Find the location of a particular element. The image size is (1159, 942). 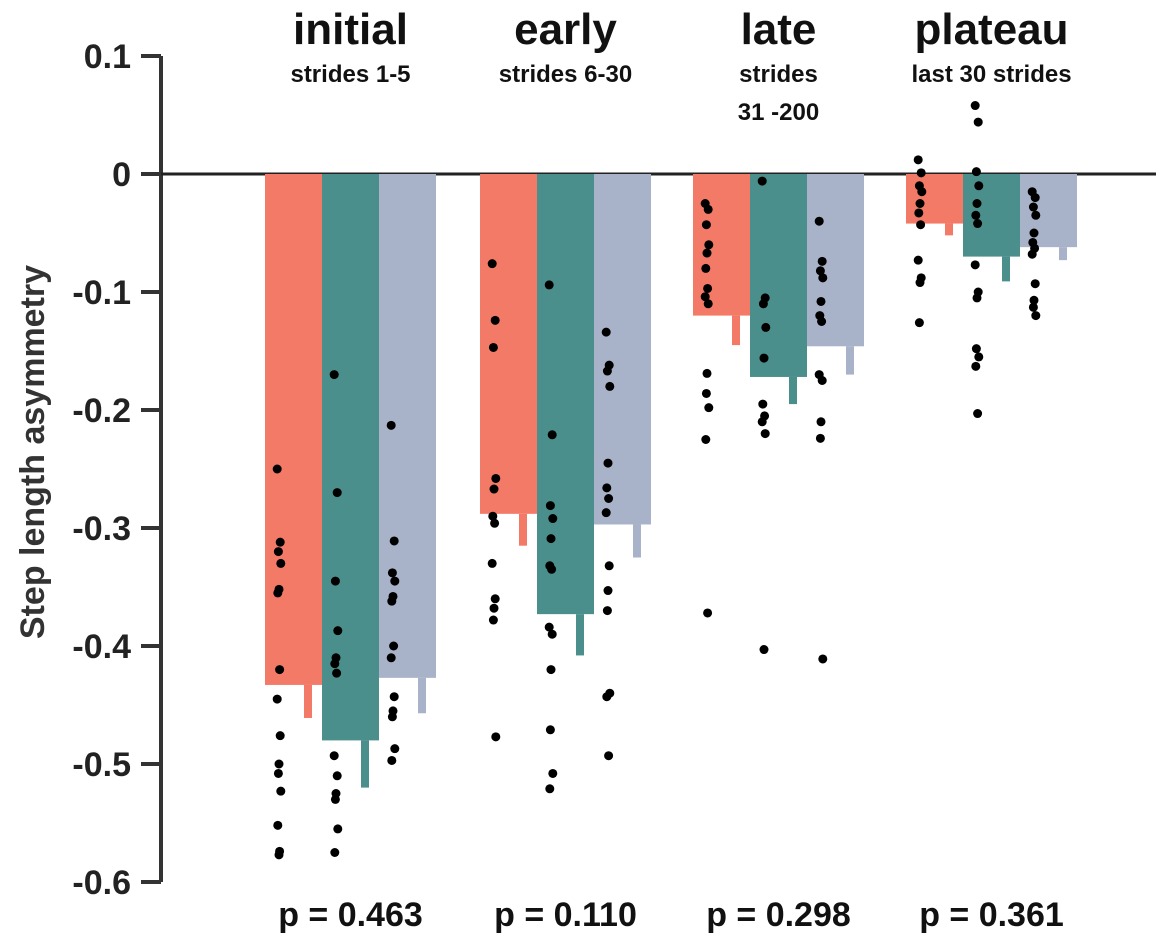

p-value: p = 0.110 is located at coordinates (565, 915).